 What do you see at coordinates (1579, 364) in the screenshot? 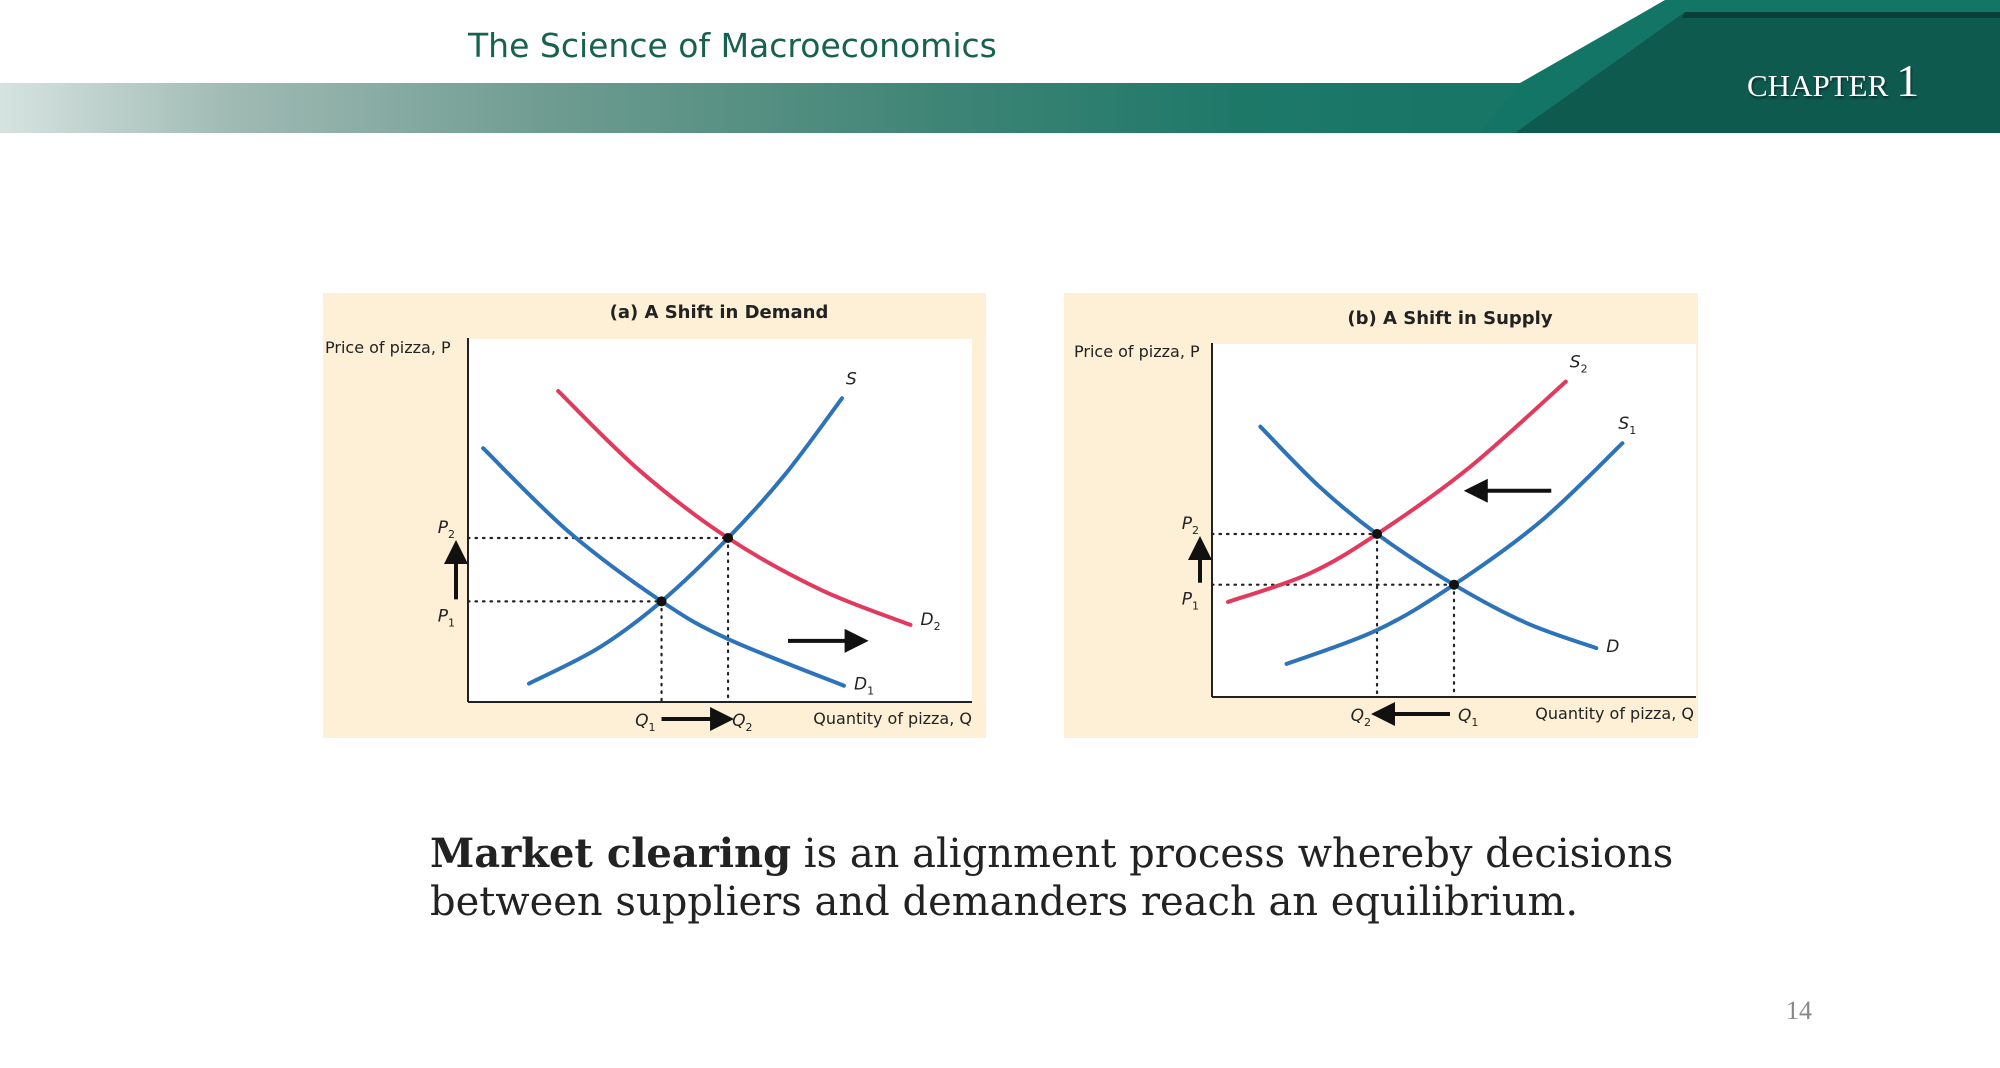
I see `curve-label-s2: S2` at bounding box center [1579, 364].